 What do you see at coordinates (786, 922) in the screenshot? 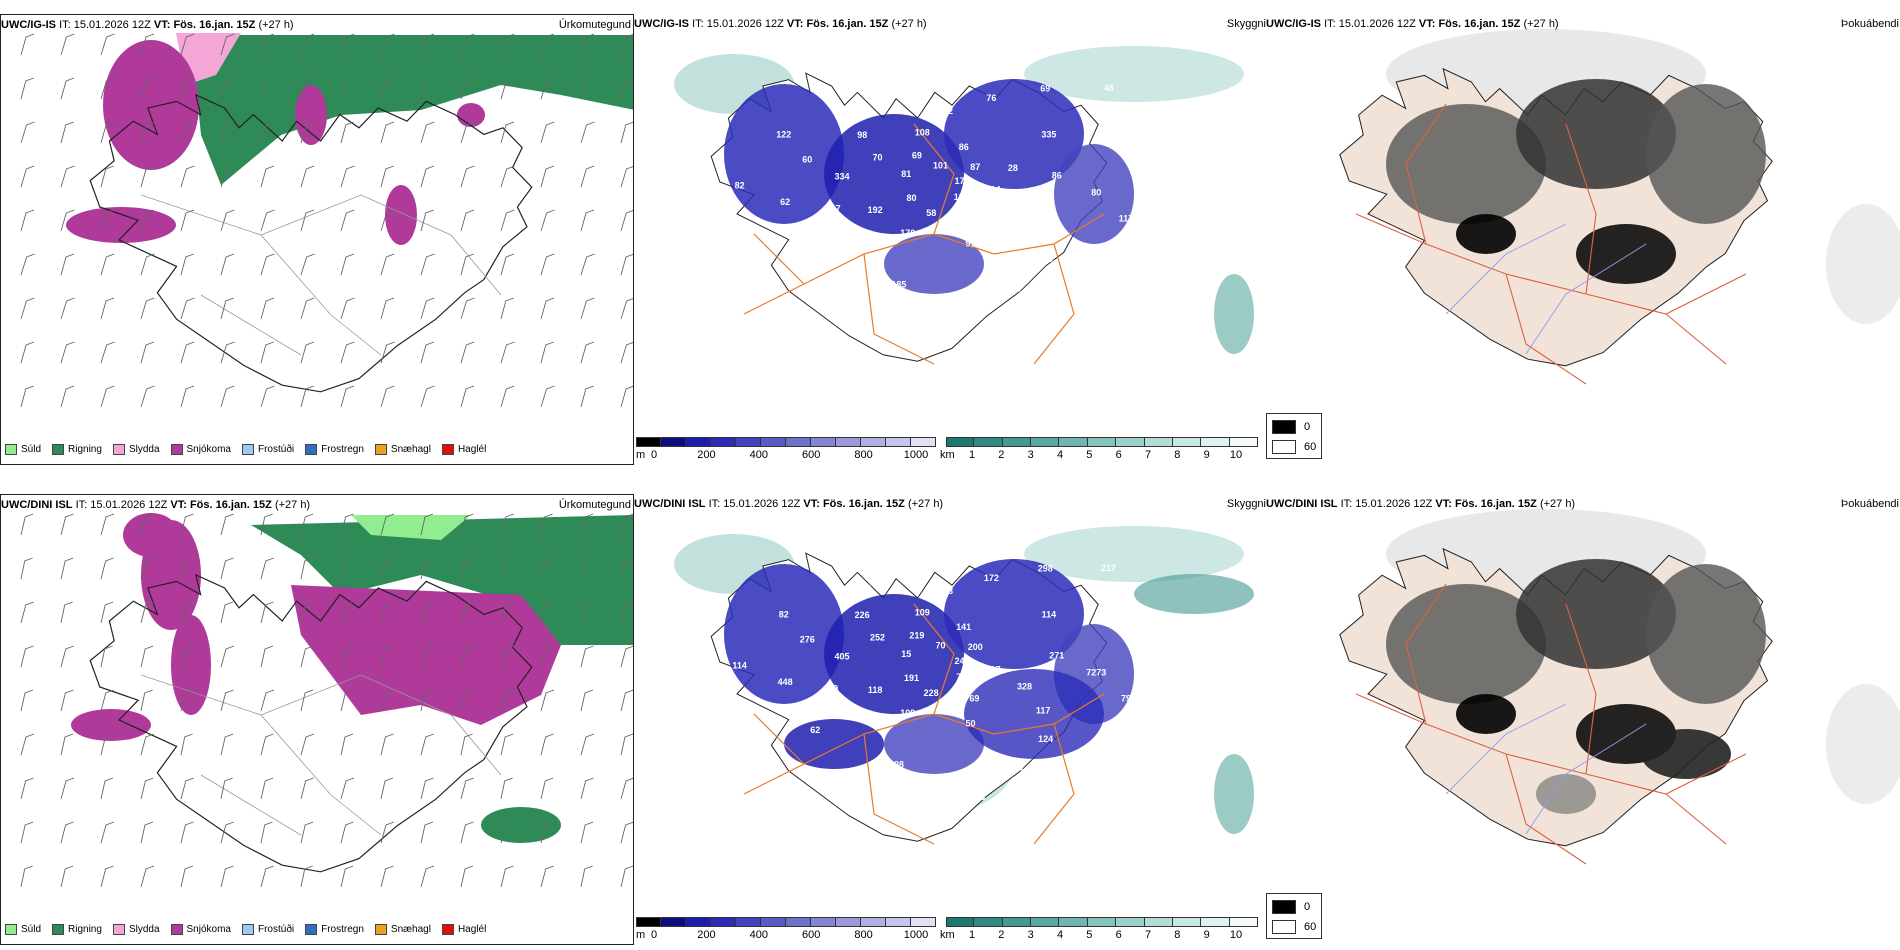
I see `cloud-base-colorbar` at bounding box center [786, 922].